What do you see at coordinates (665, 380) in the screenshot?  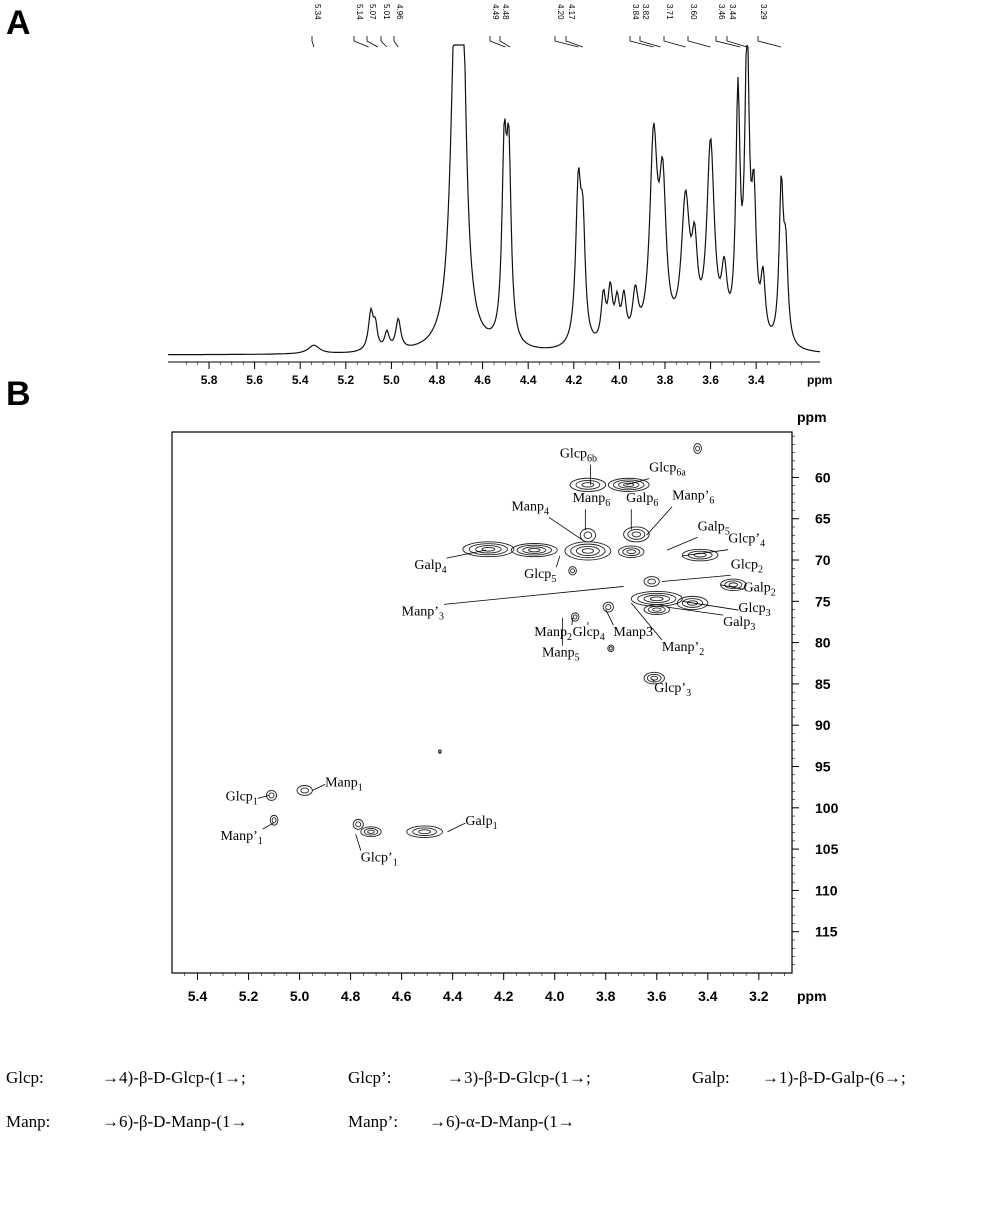 I see `x-tick-label: 3.8` at bounding box center [665, 380].